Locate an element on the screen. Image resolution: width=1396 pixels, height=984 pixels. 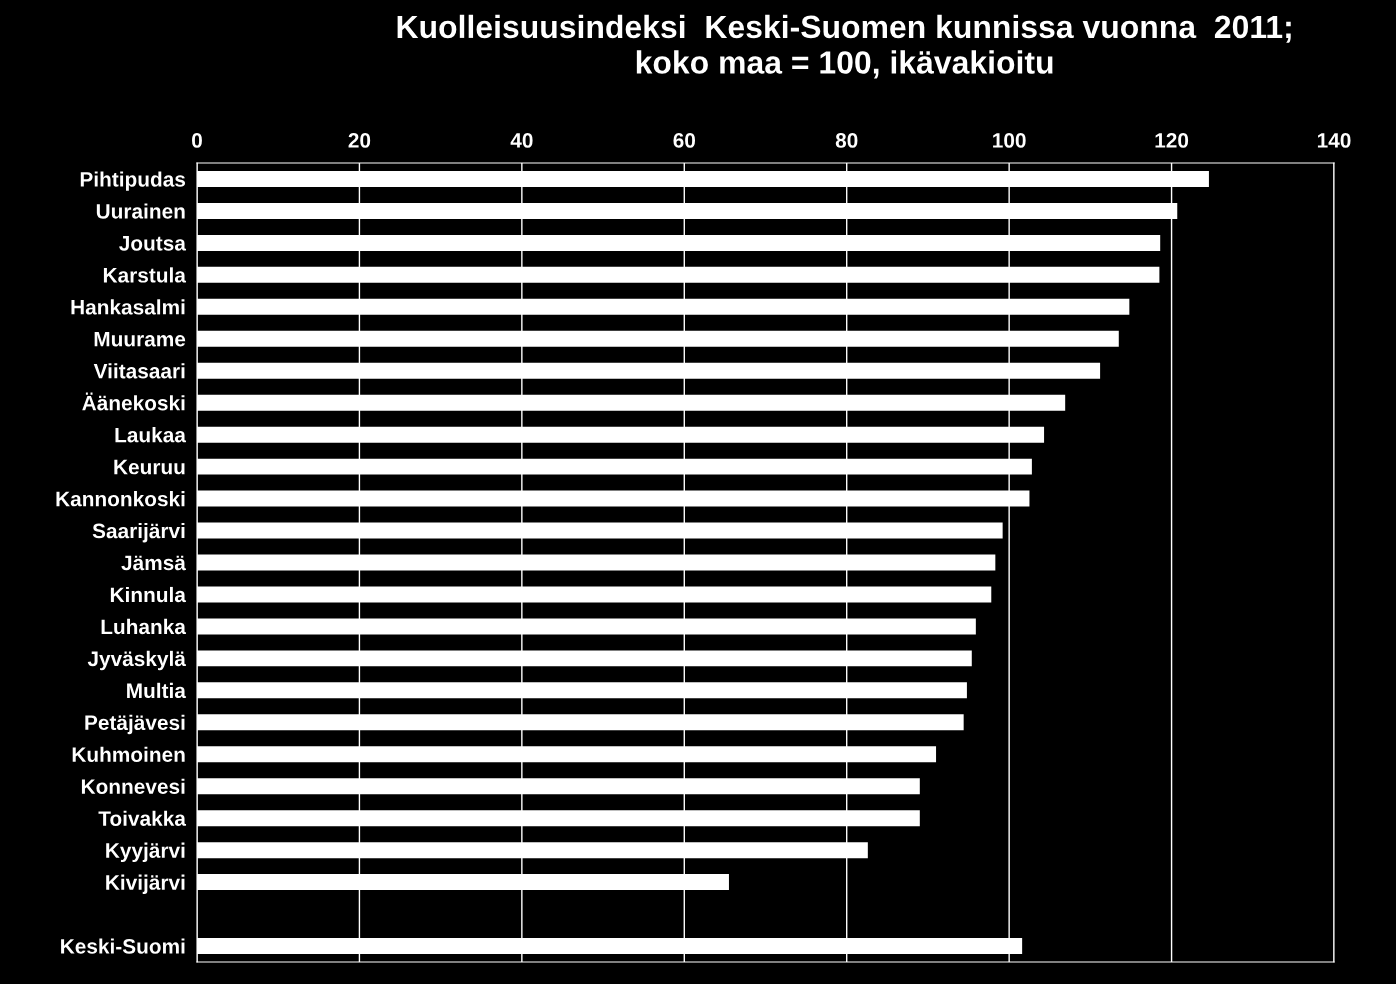
y-tick-label: Jyväskylä is located at coordinates (136, 660).